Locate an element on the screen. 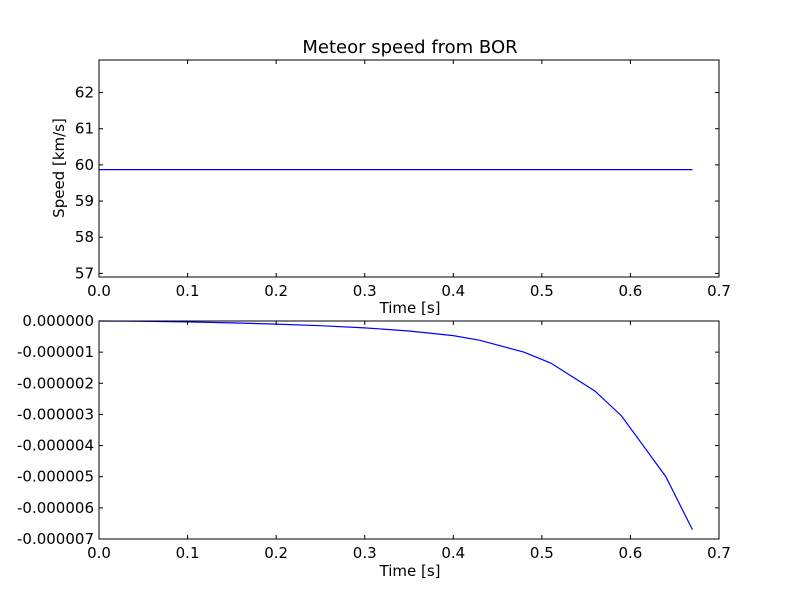  y-tick-label: -0.000007 is located at coordinates (55, 539).